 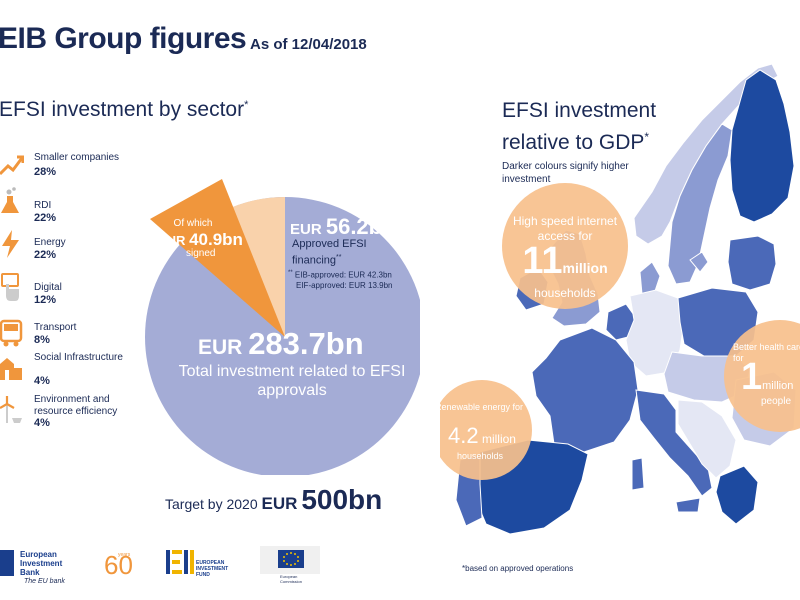 What do you see at coordinates (707, 439) in the screenshot?
I see `map-balkans` at bounding box center [707, 439].